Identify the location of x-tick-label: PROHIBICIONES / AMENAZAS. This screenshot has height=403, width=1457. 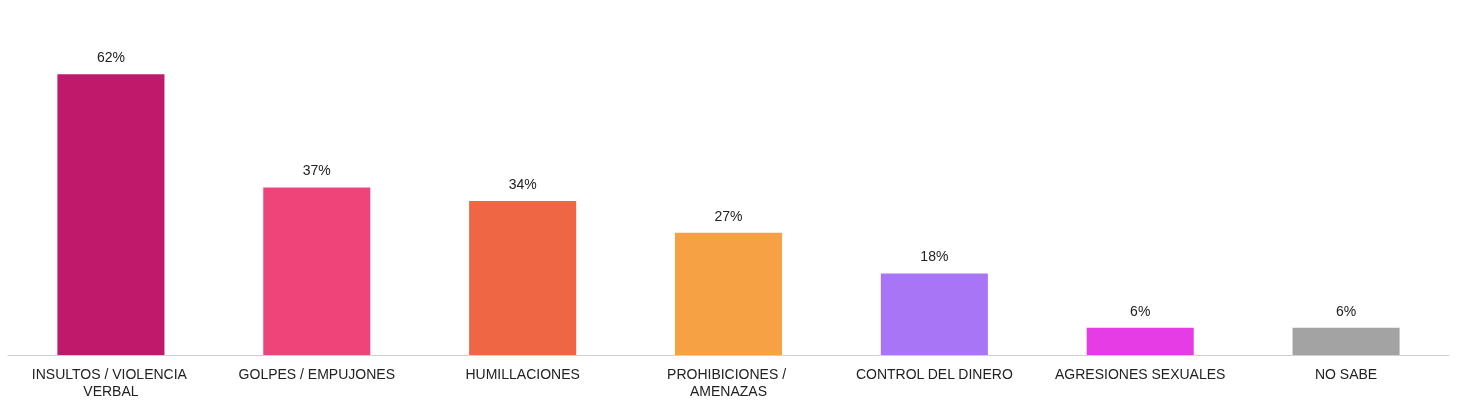
(728, 382).